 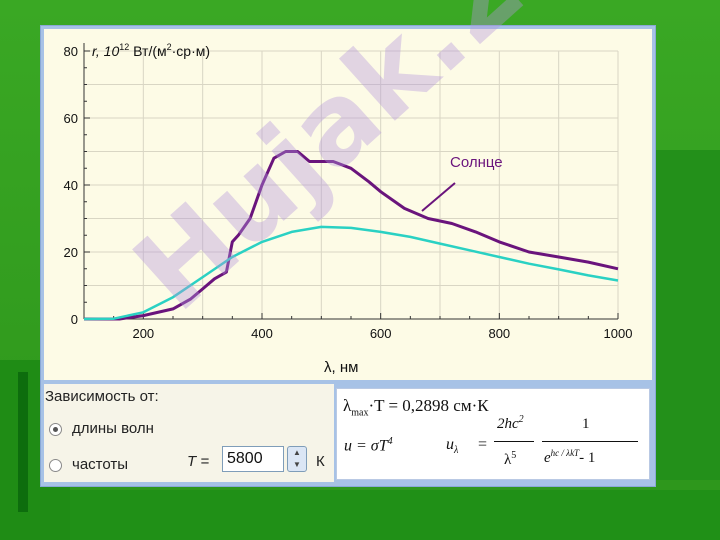 What do you see at coordinates (510, 423) in the screenshot?
I see `planck-numerator: 2hc2` at bounding box center [510, 423].